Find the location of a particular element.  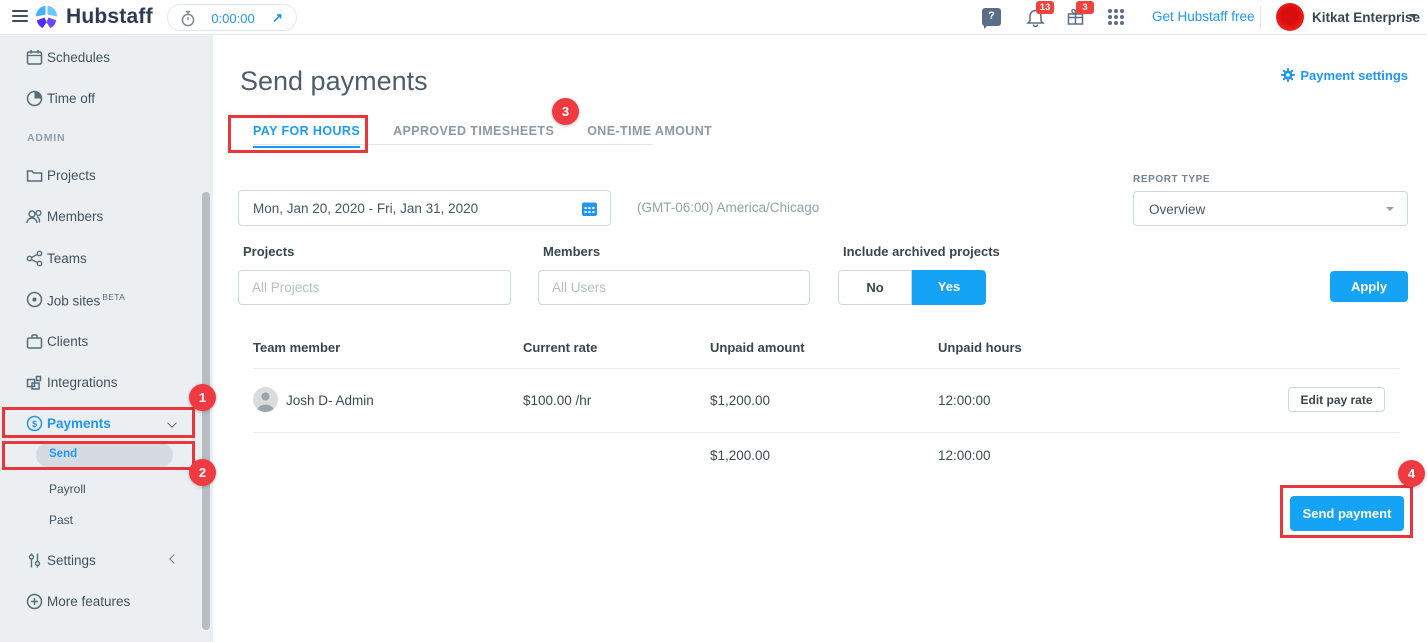

chevron-down-icon is located at coordinates (172, 423).